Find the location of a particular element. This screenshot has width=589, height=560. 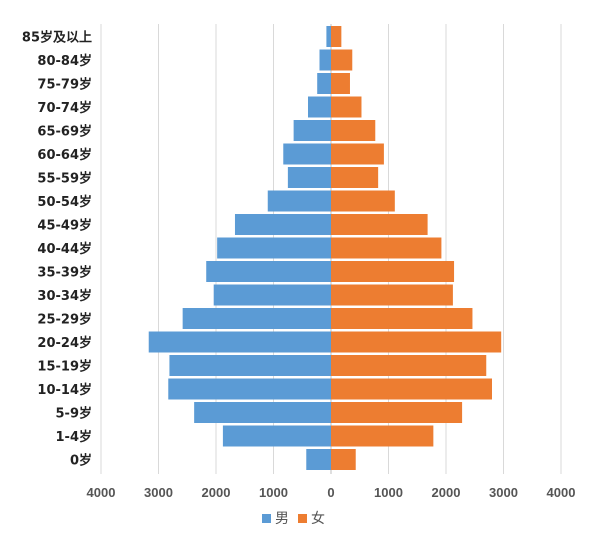

x-tick-label-7: 3000 is located at coordinates (503, 492).